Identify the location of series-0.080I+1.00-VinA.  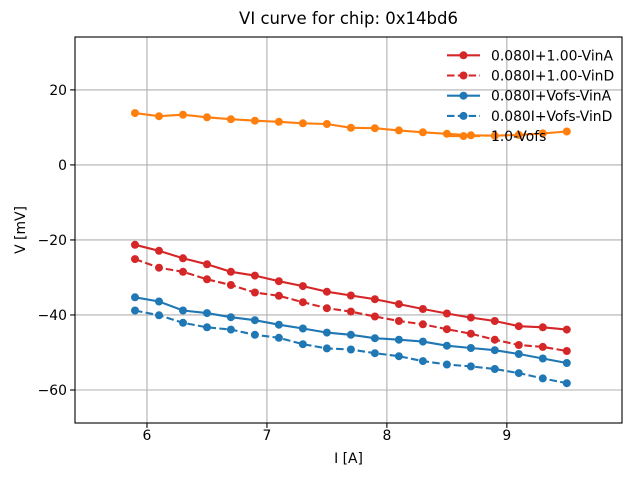
(351, 287).